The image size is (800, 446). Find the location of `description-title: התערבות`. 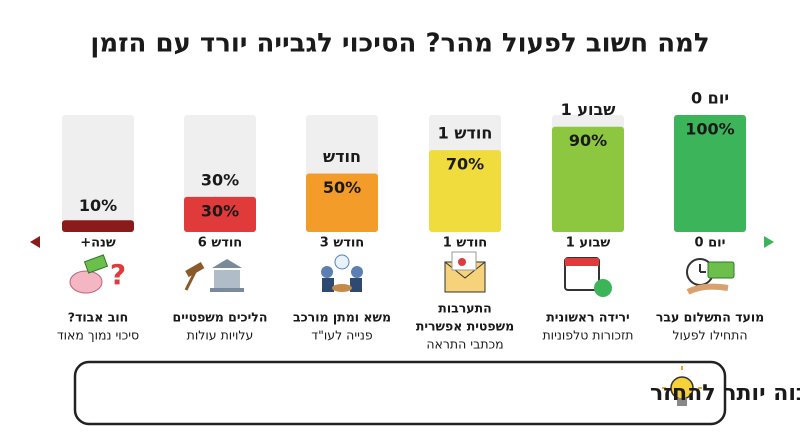

description-title: התערבות is located at coordinates (464, 308).